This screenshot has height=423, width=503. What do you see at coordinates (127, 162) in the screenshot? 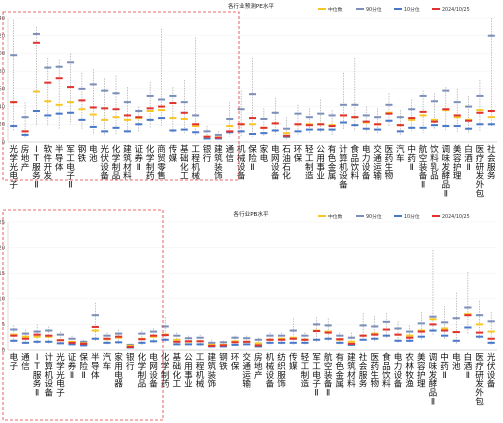
I see `pe-category-label: 建筑材料` at bounding box center [127, 162].